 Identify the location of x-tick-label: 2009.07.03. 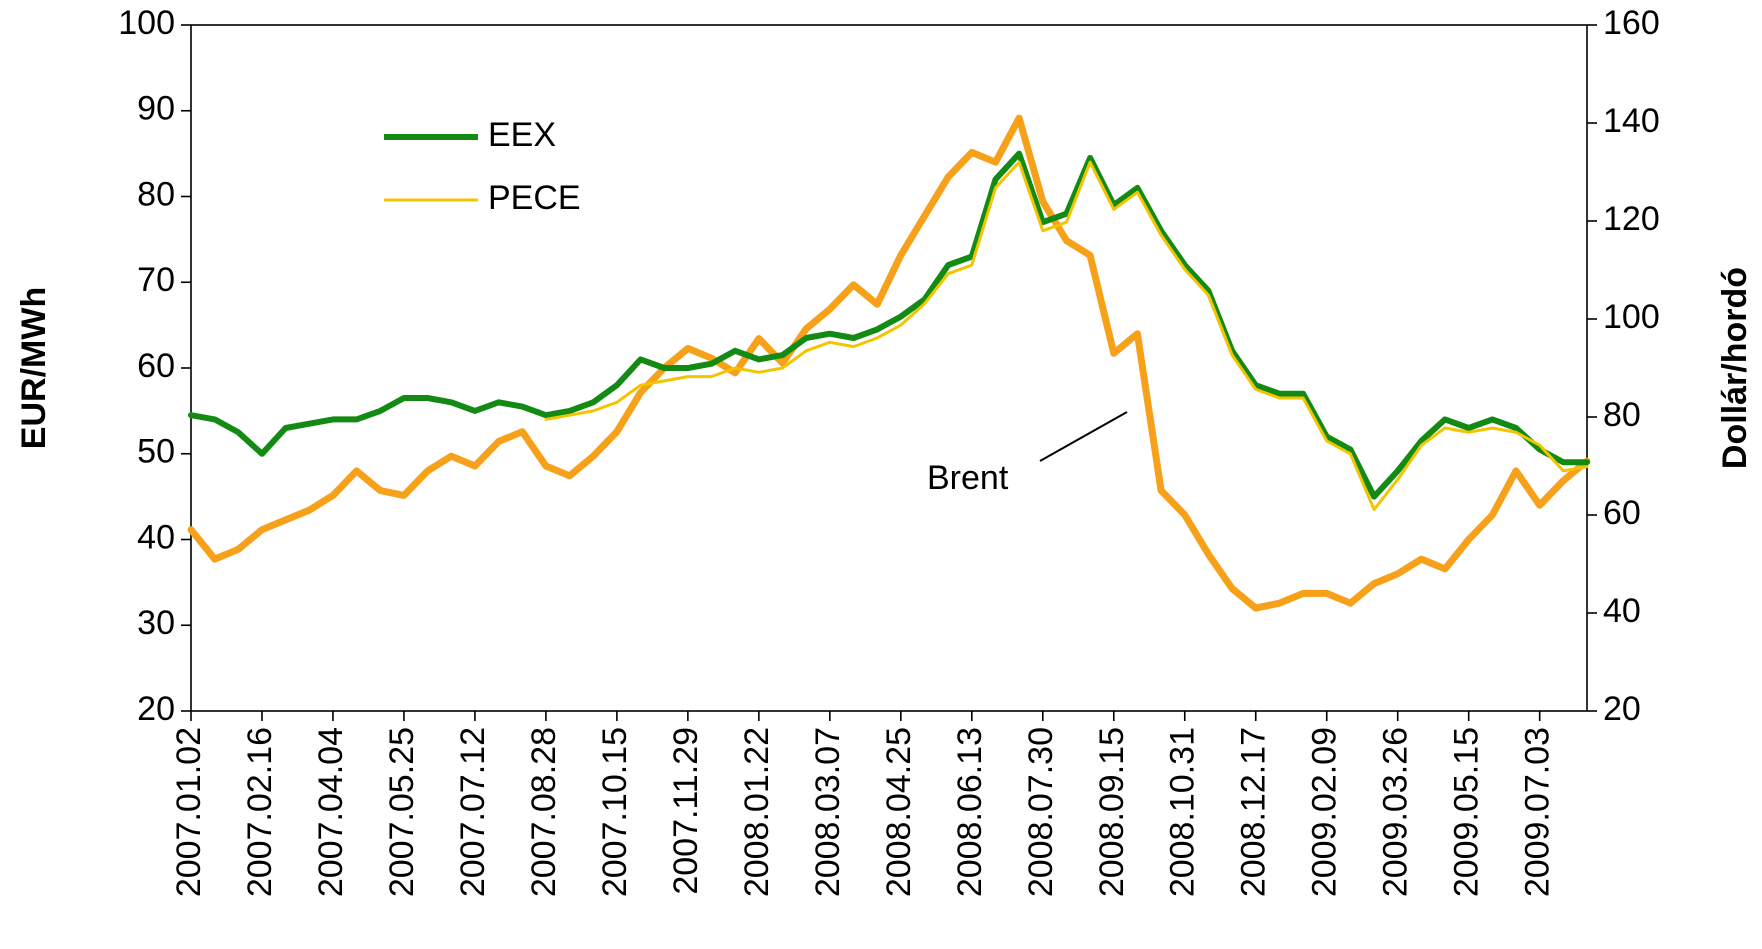
(1538, 812).